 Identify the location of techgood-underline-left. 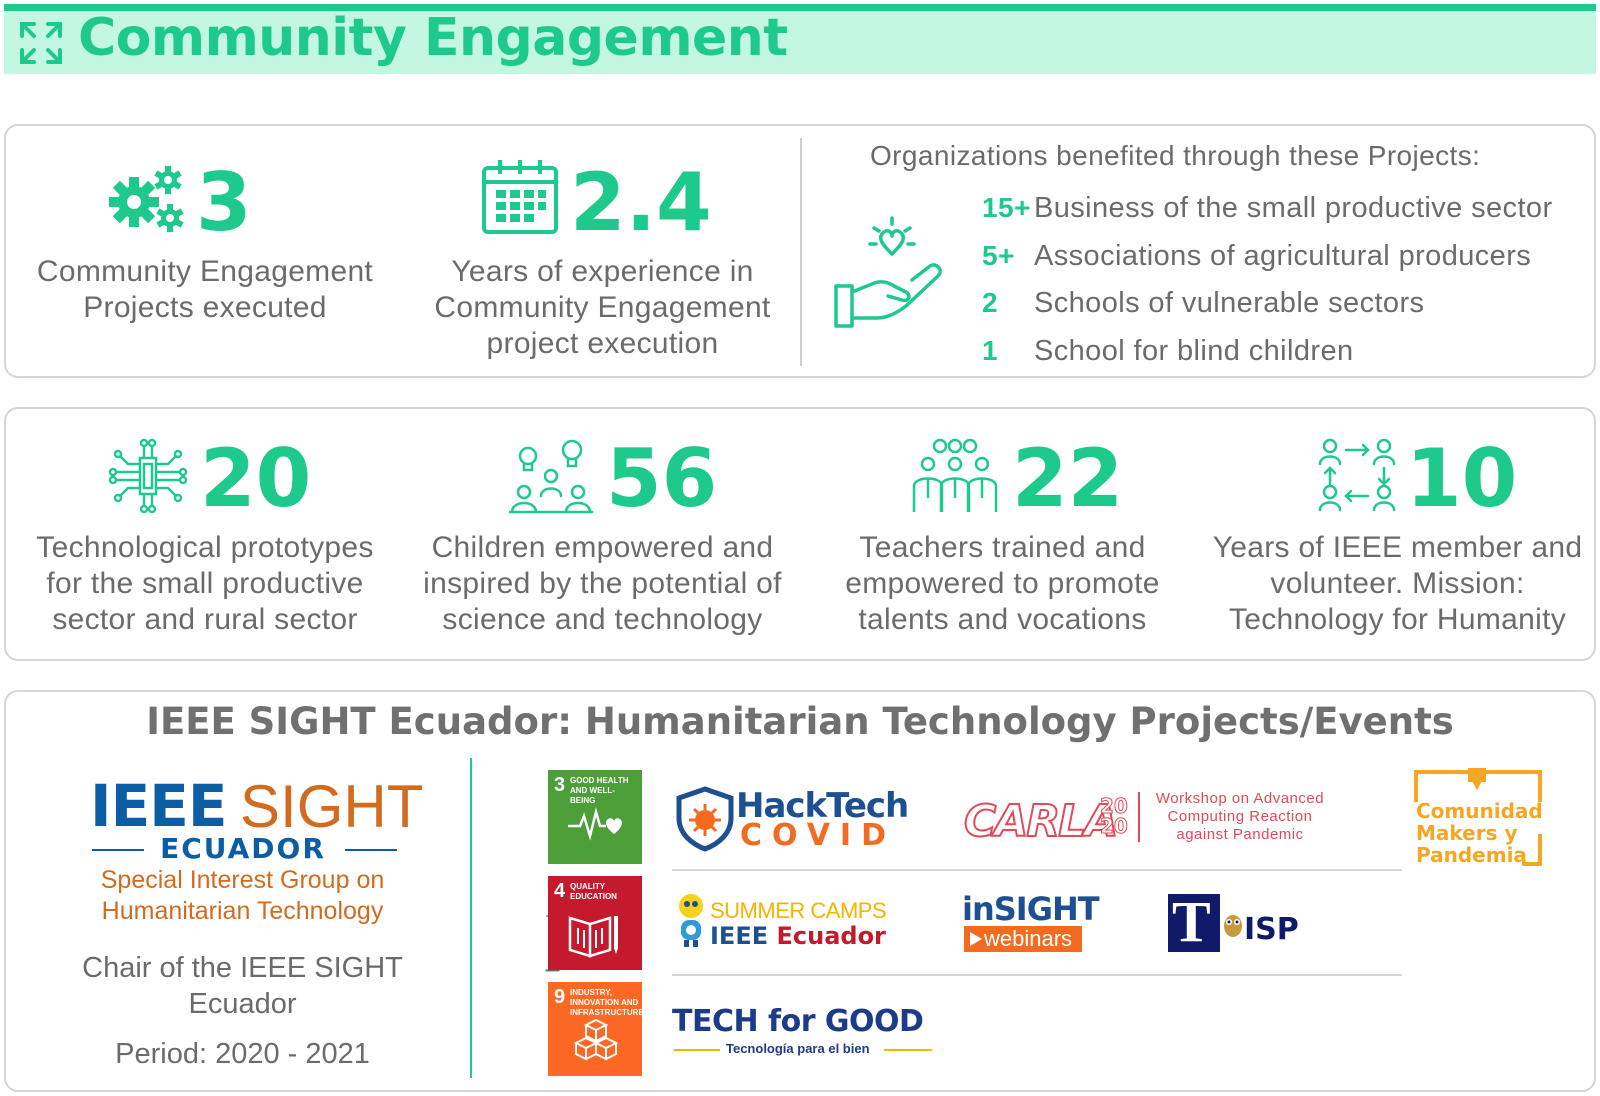
(697, 1050).